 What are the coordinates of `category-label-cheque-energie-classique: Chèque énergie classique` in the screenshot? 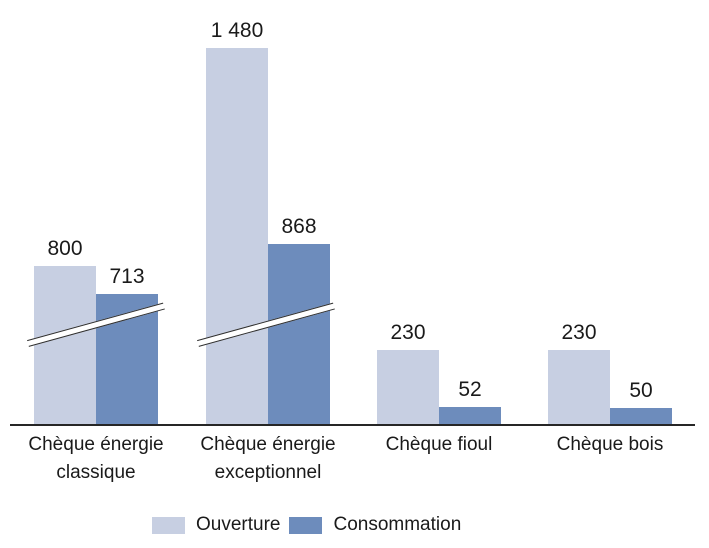 It's located at (96, 458).